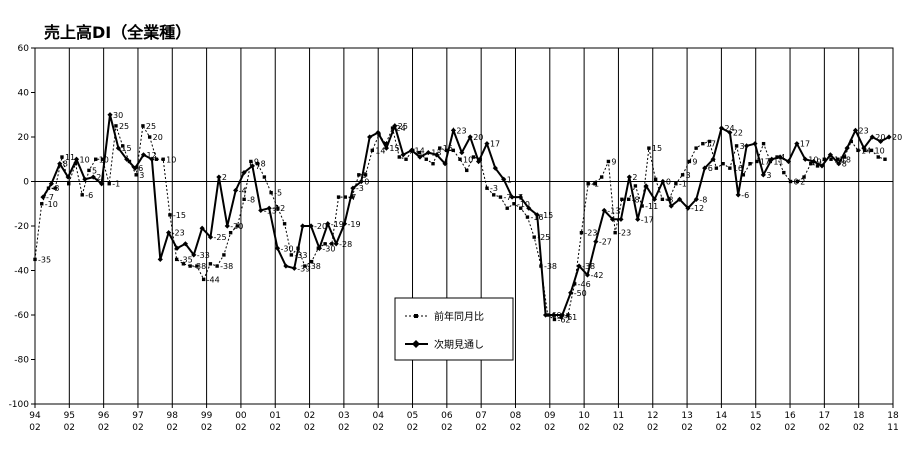 This screenshot has width=907, height=450. What do you see at coordinates (480, 416) in the screenshot?
I see `x-tick-year: 07` at bounding box center [480, 416].